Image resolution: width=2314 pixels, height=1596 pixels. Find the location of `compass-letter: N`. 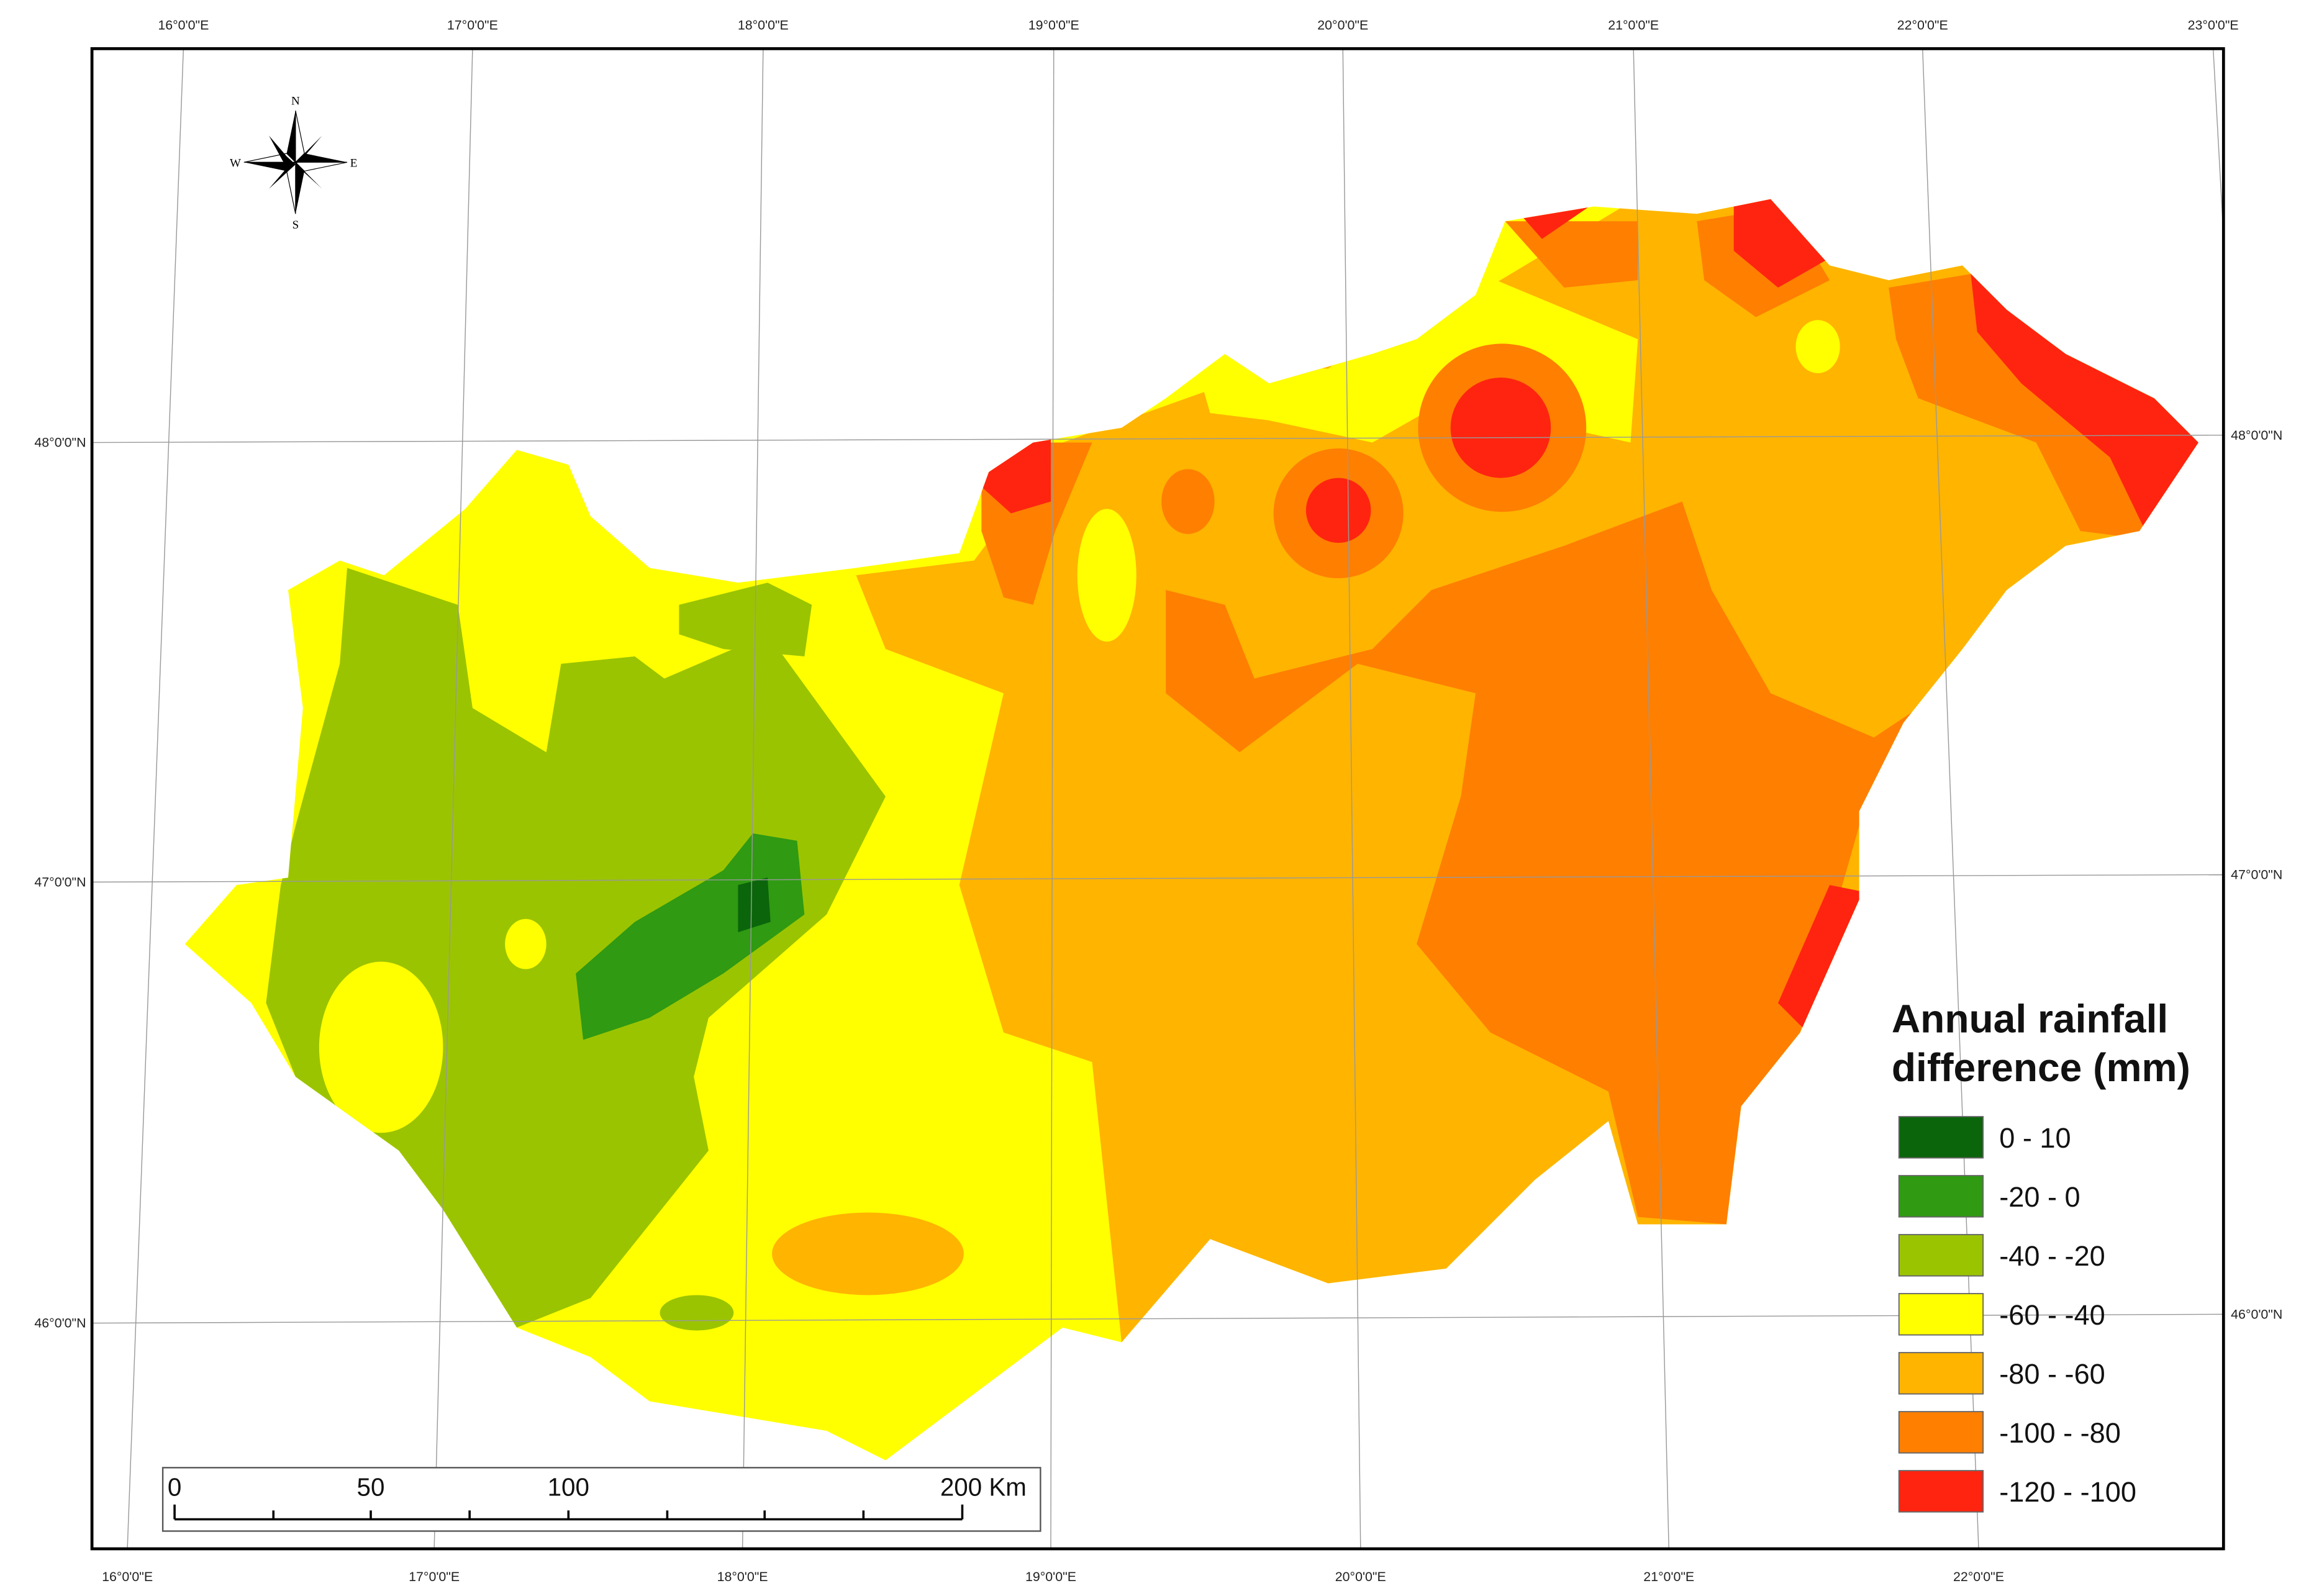

compass-letter: N is located at coordinates (295, 101).